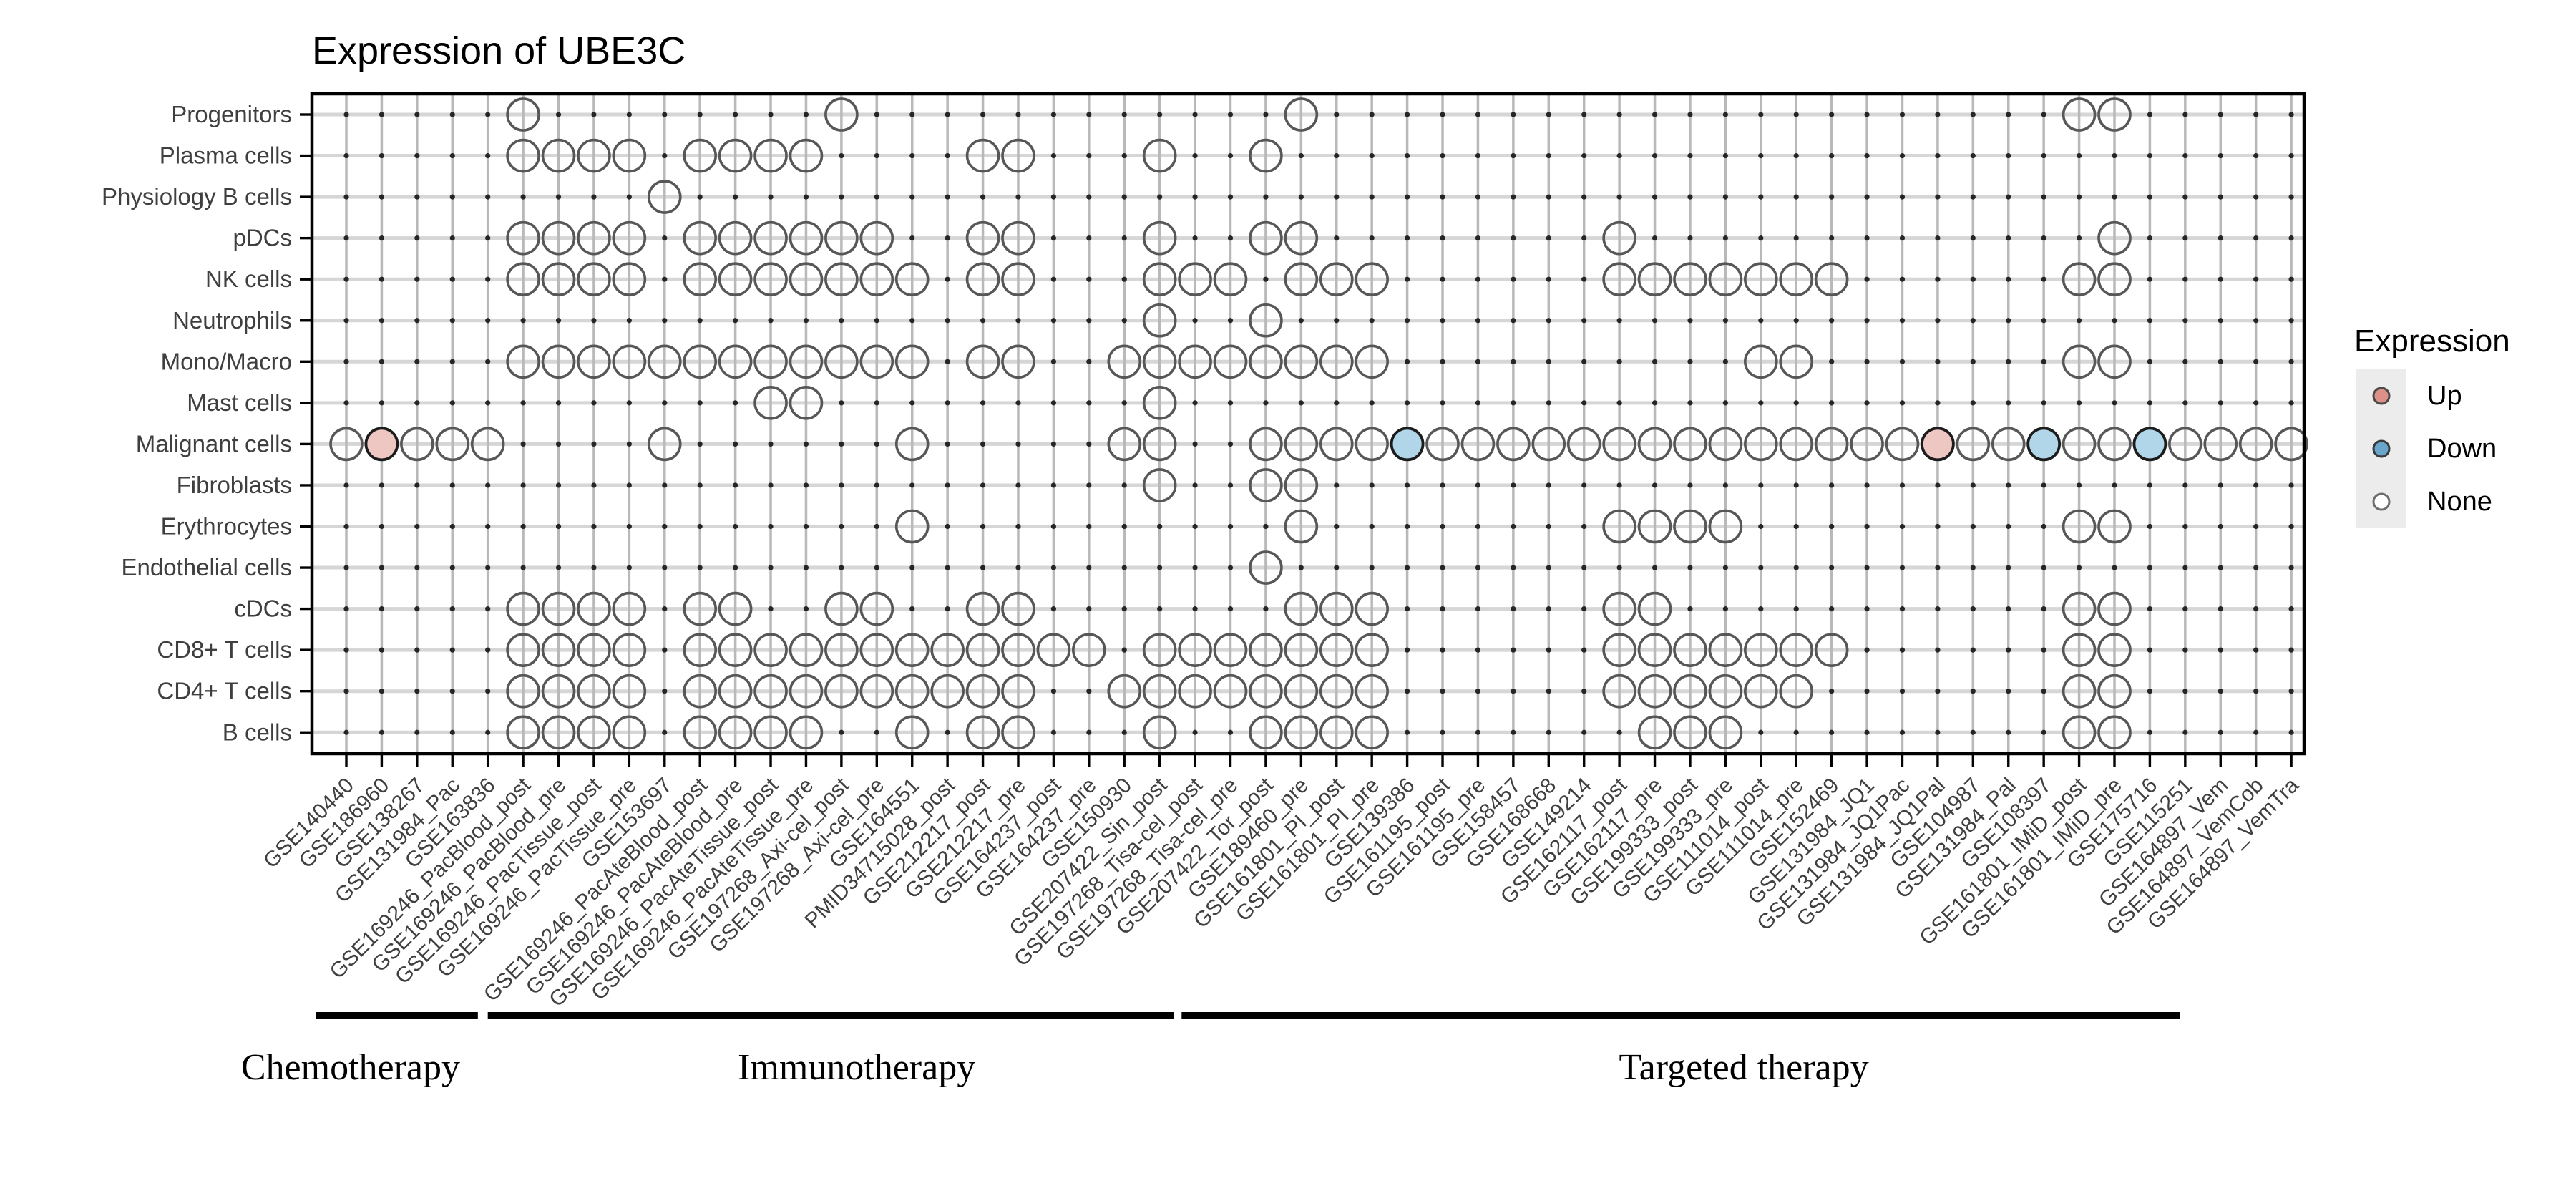  Describe the element at coordinates (226, 155) in the screenshot. I see `y-tick-label: Plasma cells` at that location.